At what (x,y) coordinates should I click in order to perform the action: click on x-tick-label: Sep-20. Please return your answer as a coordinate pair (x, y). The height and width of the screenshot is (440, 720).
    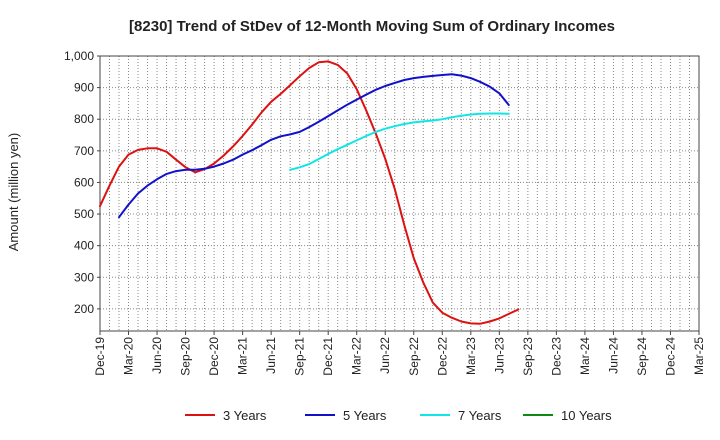
    Looking at the image, I should click on (186, 356).